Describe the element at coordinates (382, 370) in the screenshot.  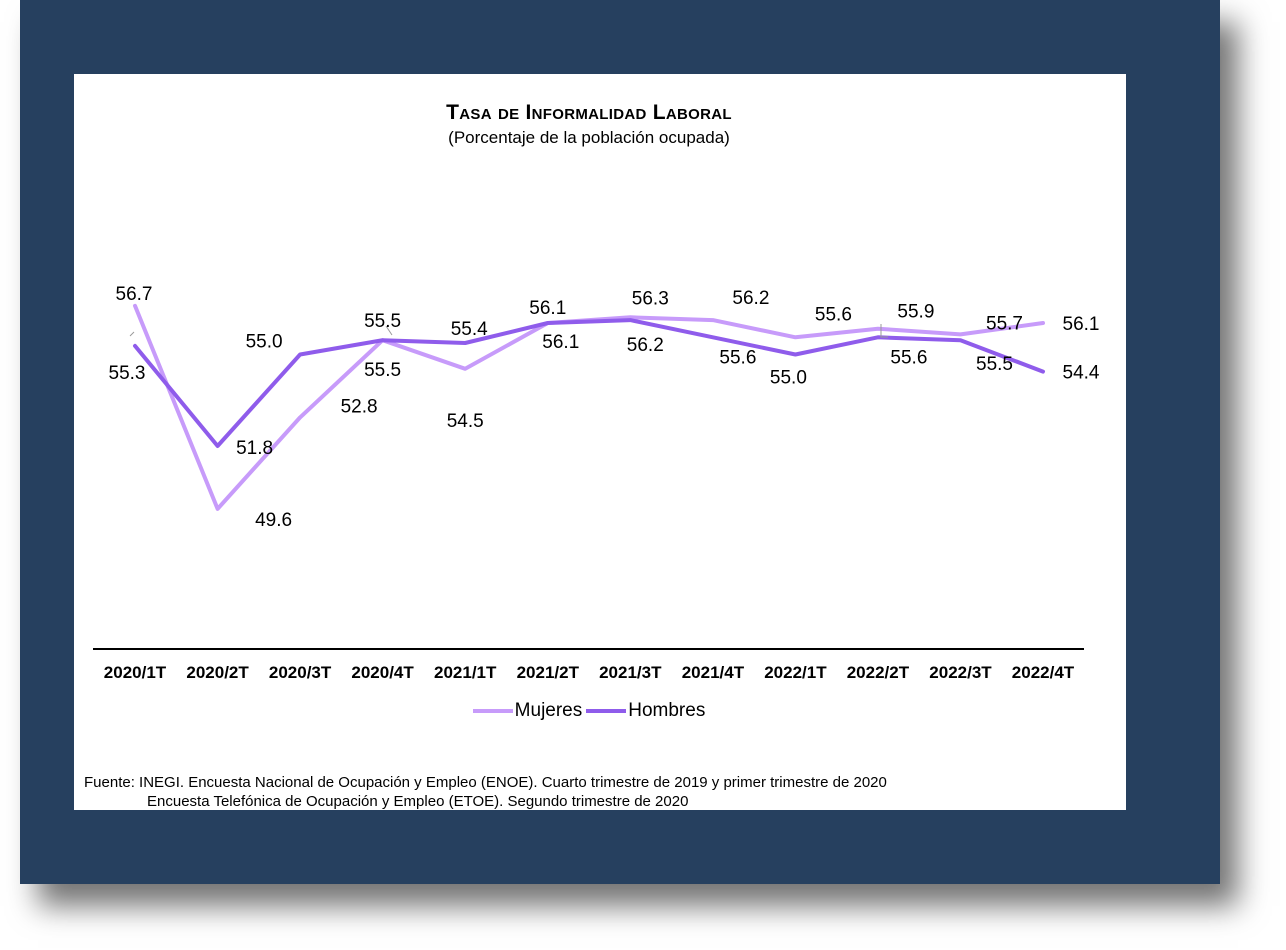
I see `data-label-mujeres: 55.5` at that location.